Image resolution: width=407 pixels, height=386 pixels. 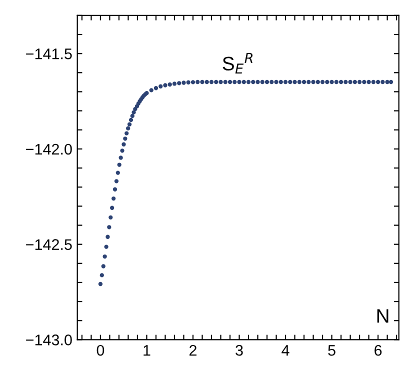 What do you see at coordinates (147, 350) in the screenshot?
I see `x-tick-label: 1` at bounding box center [147, 350].